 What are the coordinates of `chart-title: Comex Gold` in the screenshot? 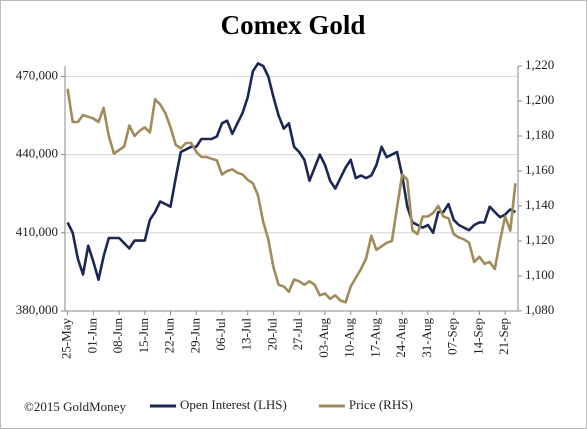 It's located at (293, 25).